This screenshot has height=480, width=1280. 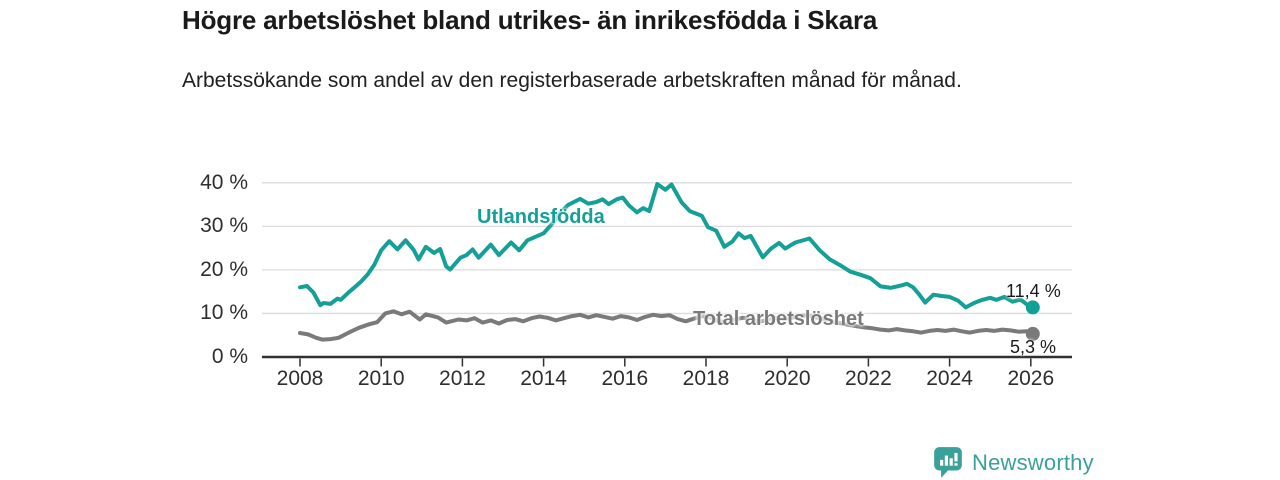 I want to click on x-tick-label: 2026, so click(x=1031, y=378).